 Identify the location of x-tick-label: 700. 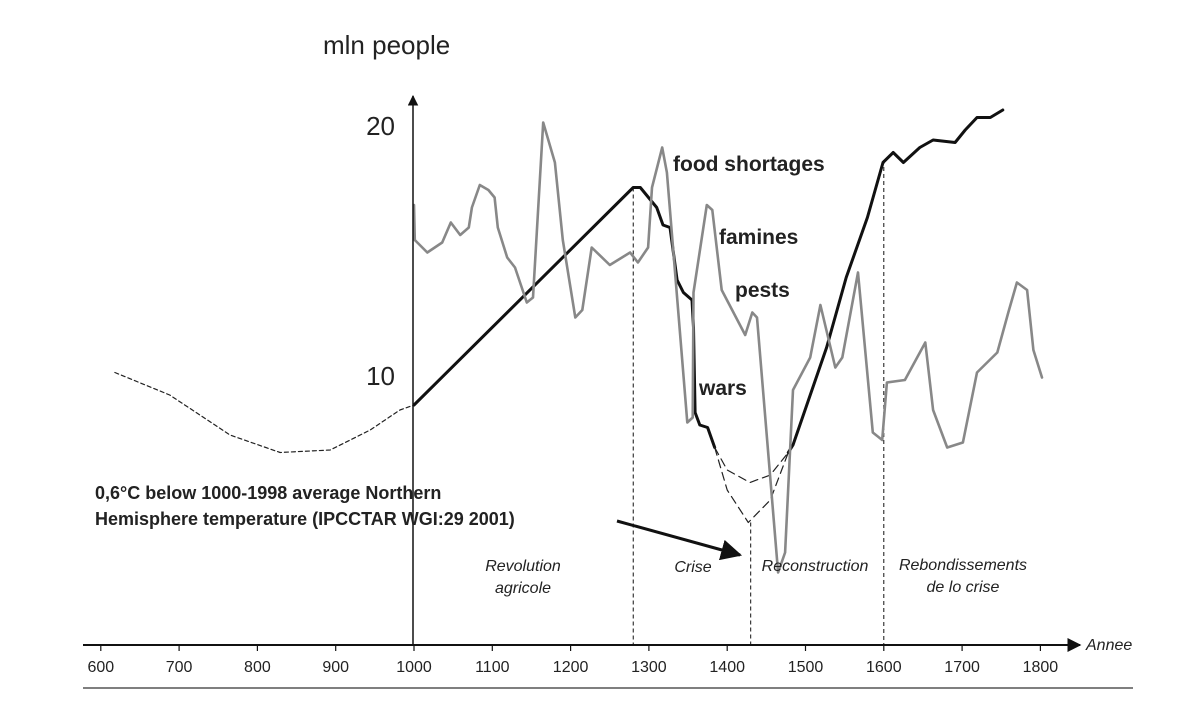
(179, 667).